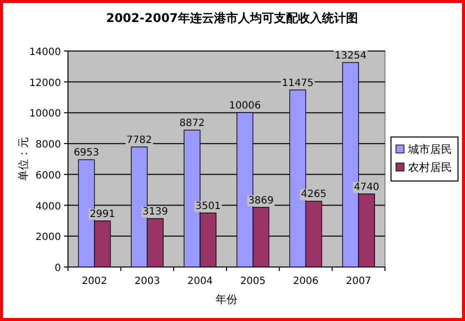 The image size is (465, 321). Describe the element at coordinates (95, 281) in the screenshot. I see `x-tick-label: 2002` at that location.